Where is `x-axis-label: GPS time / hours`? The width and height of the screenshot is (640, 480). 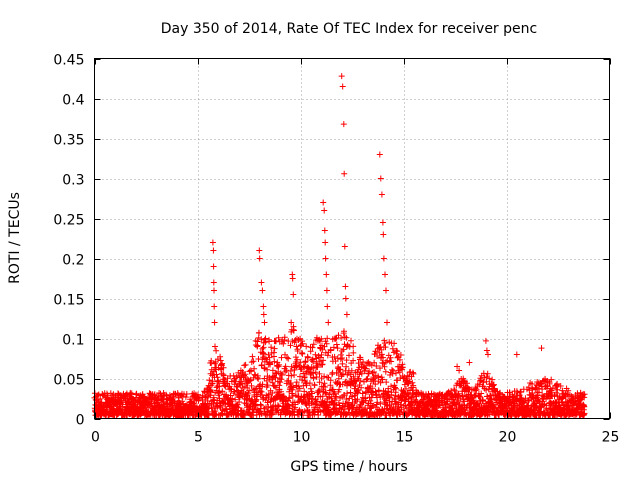 x-axis-label: GPS time / hours is located at coordinates (348, 467).